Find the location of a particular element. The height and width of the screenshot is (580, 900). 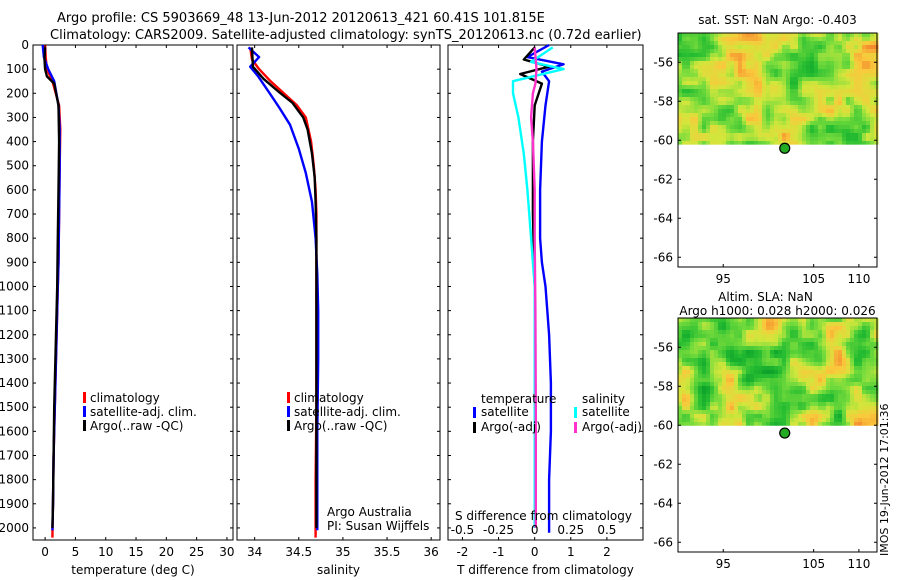

map-x-tick-label: 95 is located at coordinates (723, 564).